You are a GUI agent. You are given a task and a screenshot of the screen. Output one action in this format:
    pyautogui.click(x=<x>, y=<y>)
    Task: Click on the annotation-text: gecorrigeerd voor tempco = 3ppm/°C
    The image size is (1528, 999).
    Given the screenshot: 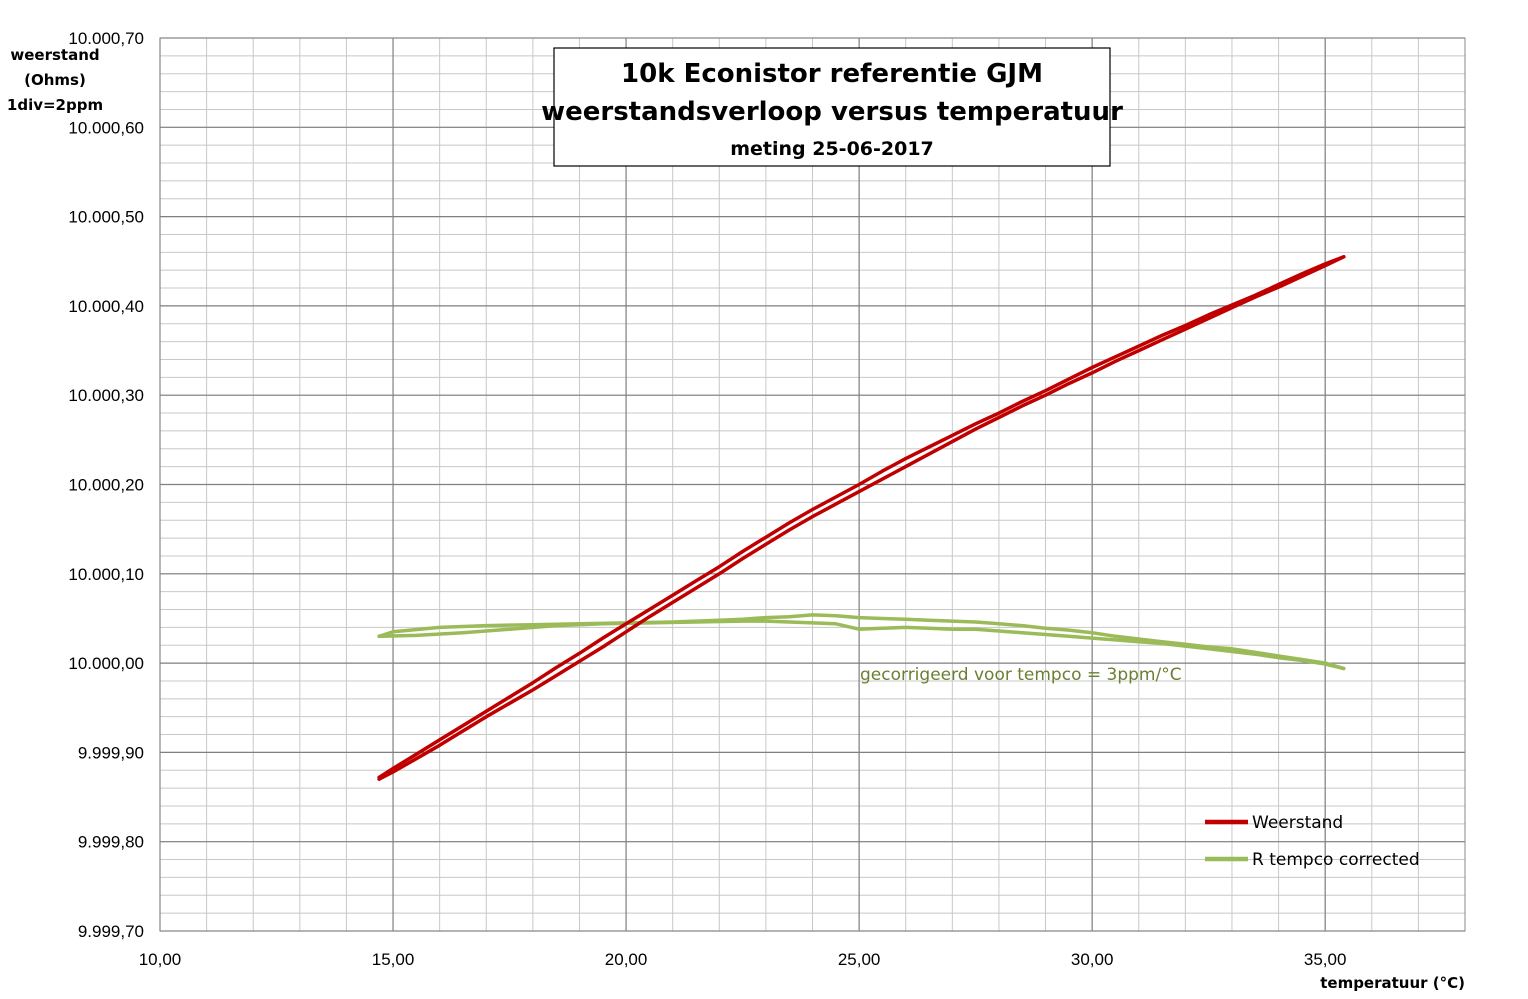 What is the action you would take?
    pyautogui.click(x=1021, y=675)
    